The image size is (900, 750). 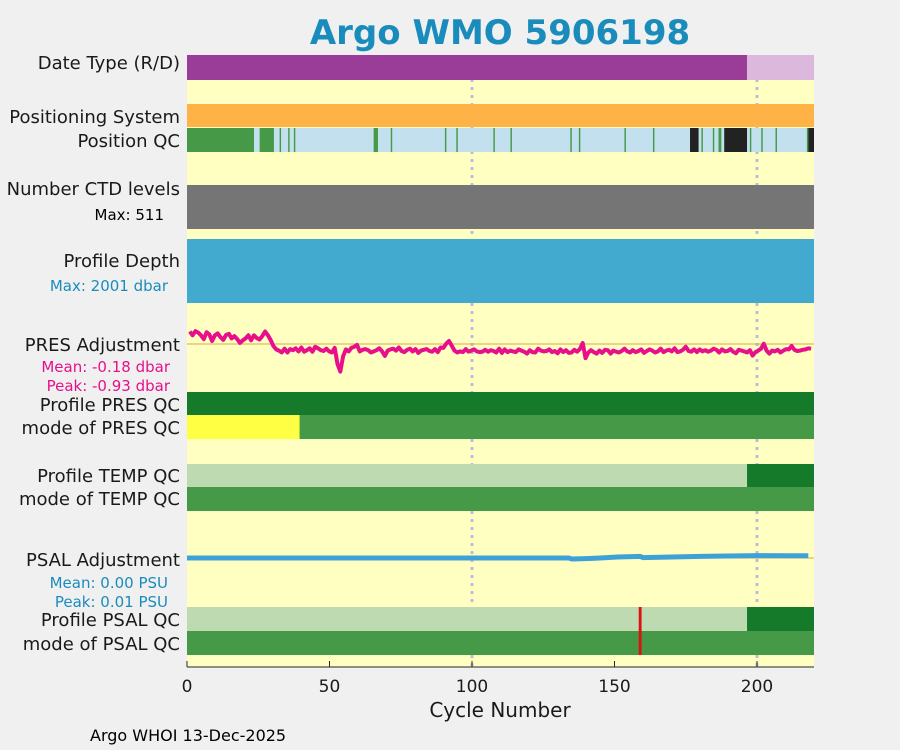 I want to click on x-tick-label-100: 100, so click(x=472, y=687).